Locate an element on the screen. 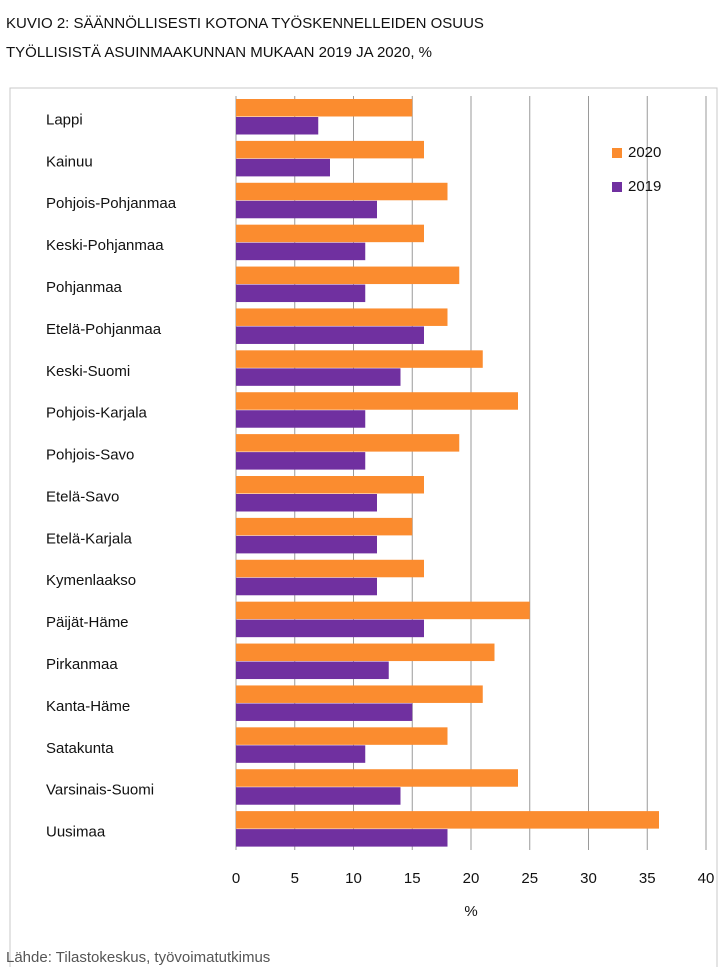 This screenshot has height=967, width=720. y-tick-label: Pirkanmaa is located at coordinates (82, 664).